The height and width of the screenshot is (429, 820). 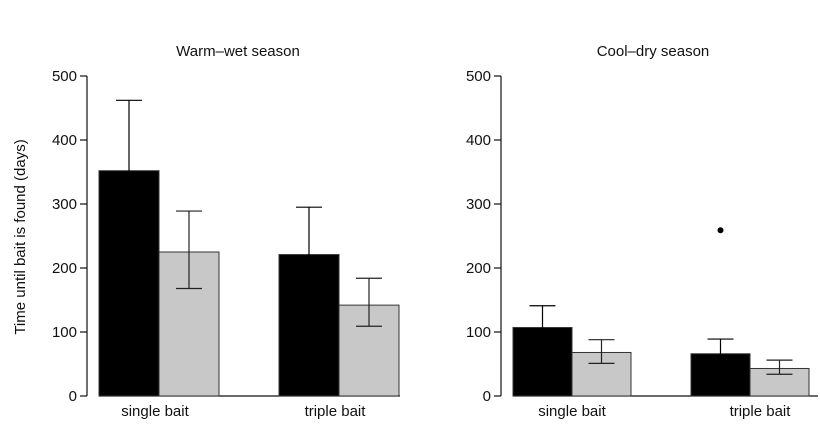 What do you see at coordinates (238, 51) in the screenshot?
I see `panel-title-warm-wet: Warm–wet season` at bounding box center [238, 51].